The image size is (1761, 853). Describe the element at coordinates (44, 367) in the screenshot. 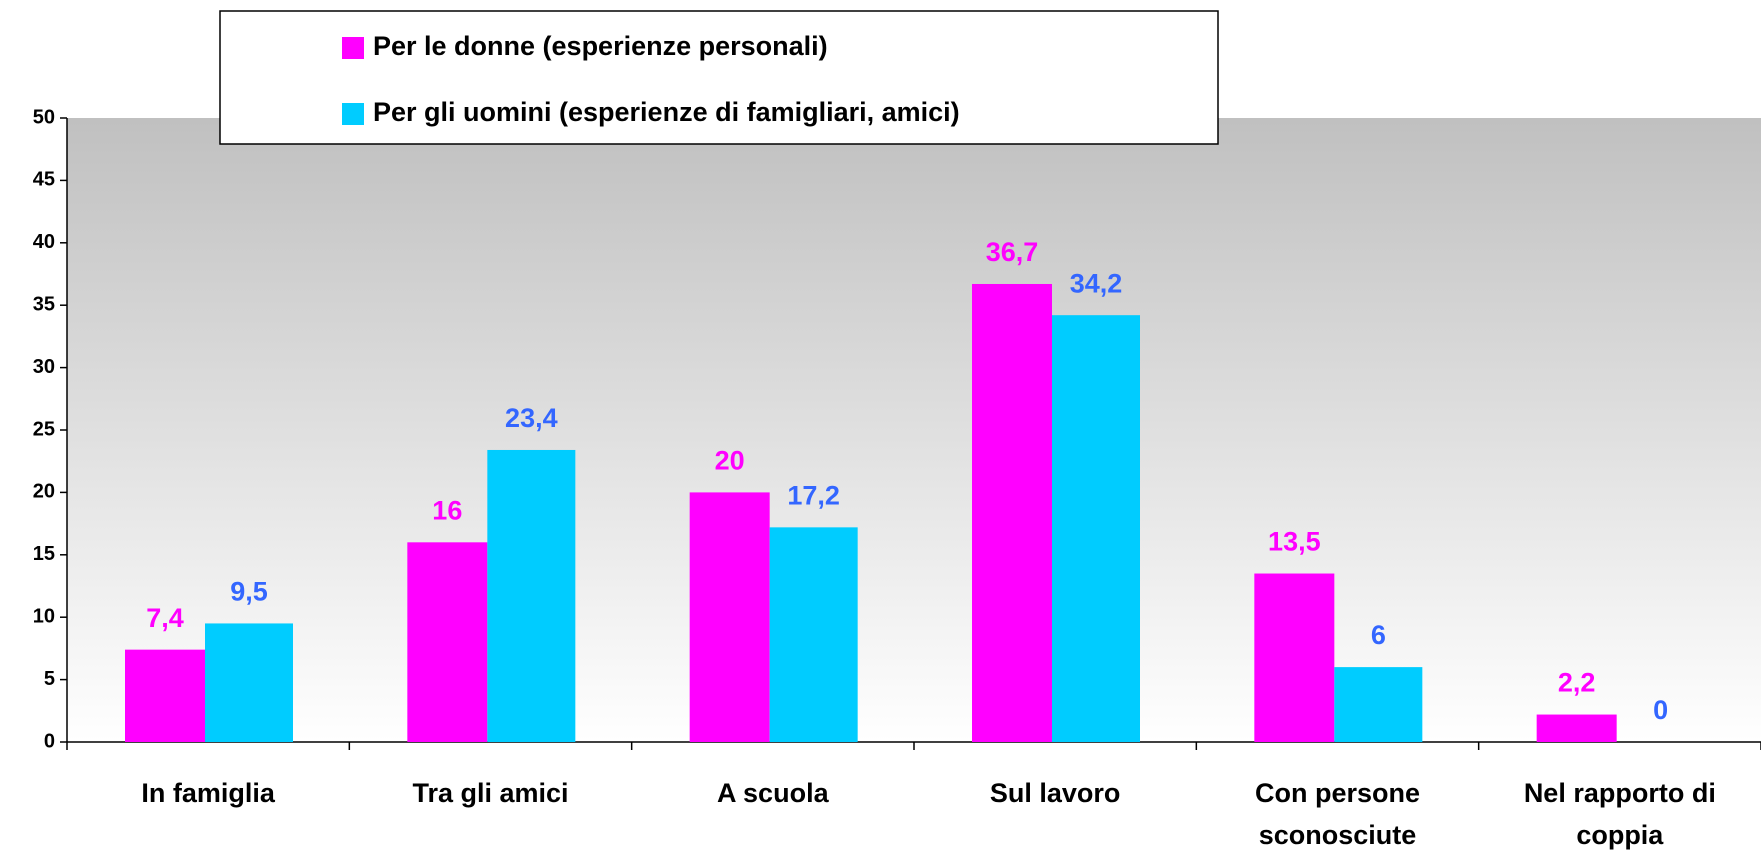

I see `y-tick-label: 30` at that location.